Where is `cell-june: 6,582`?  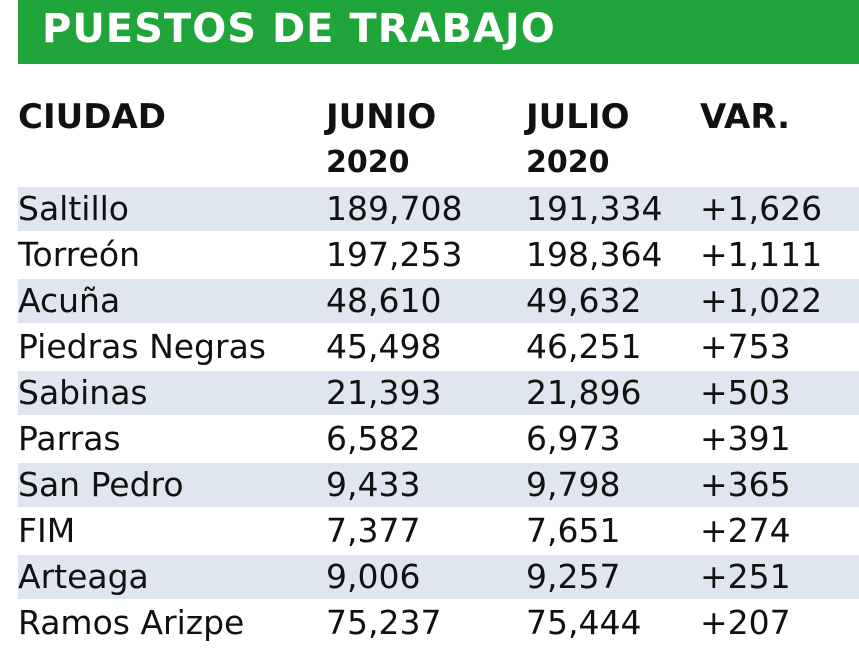 cell-june: 6,582 is located at coordinates (373, 438).